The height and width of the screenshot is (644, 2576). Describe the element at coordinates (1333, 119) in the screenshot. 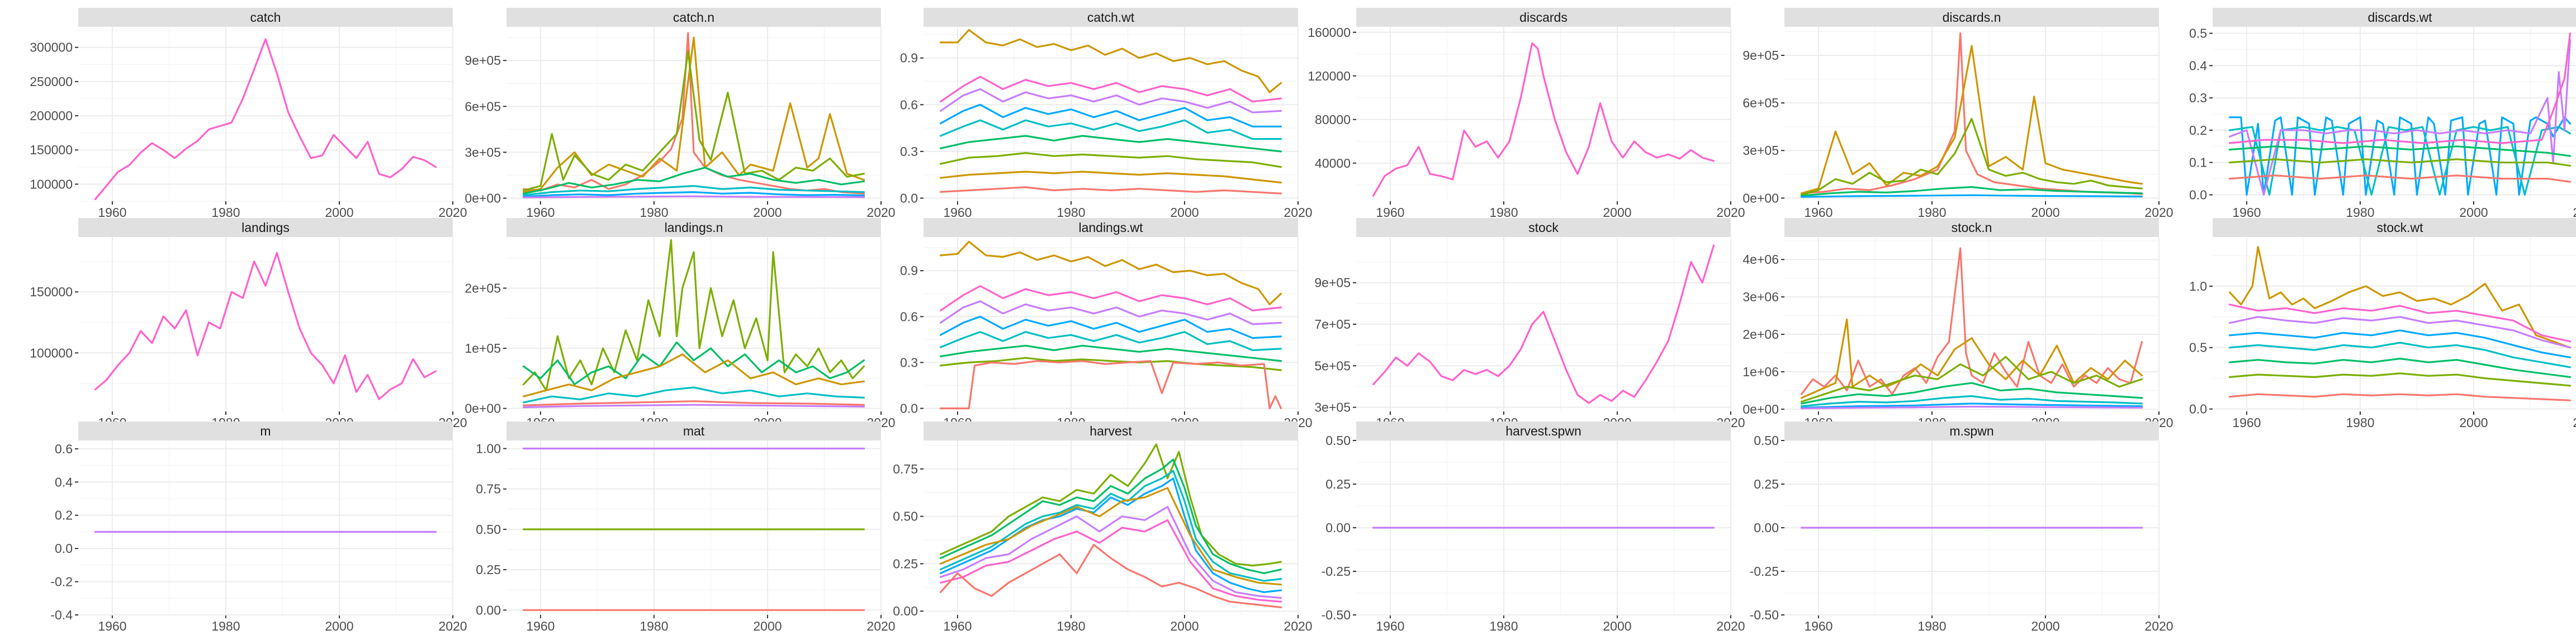

I see `y-tick-label: 80000` at that location.